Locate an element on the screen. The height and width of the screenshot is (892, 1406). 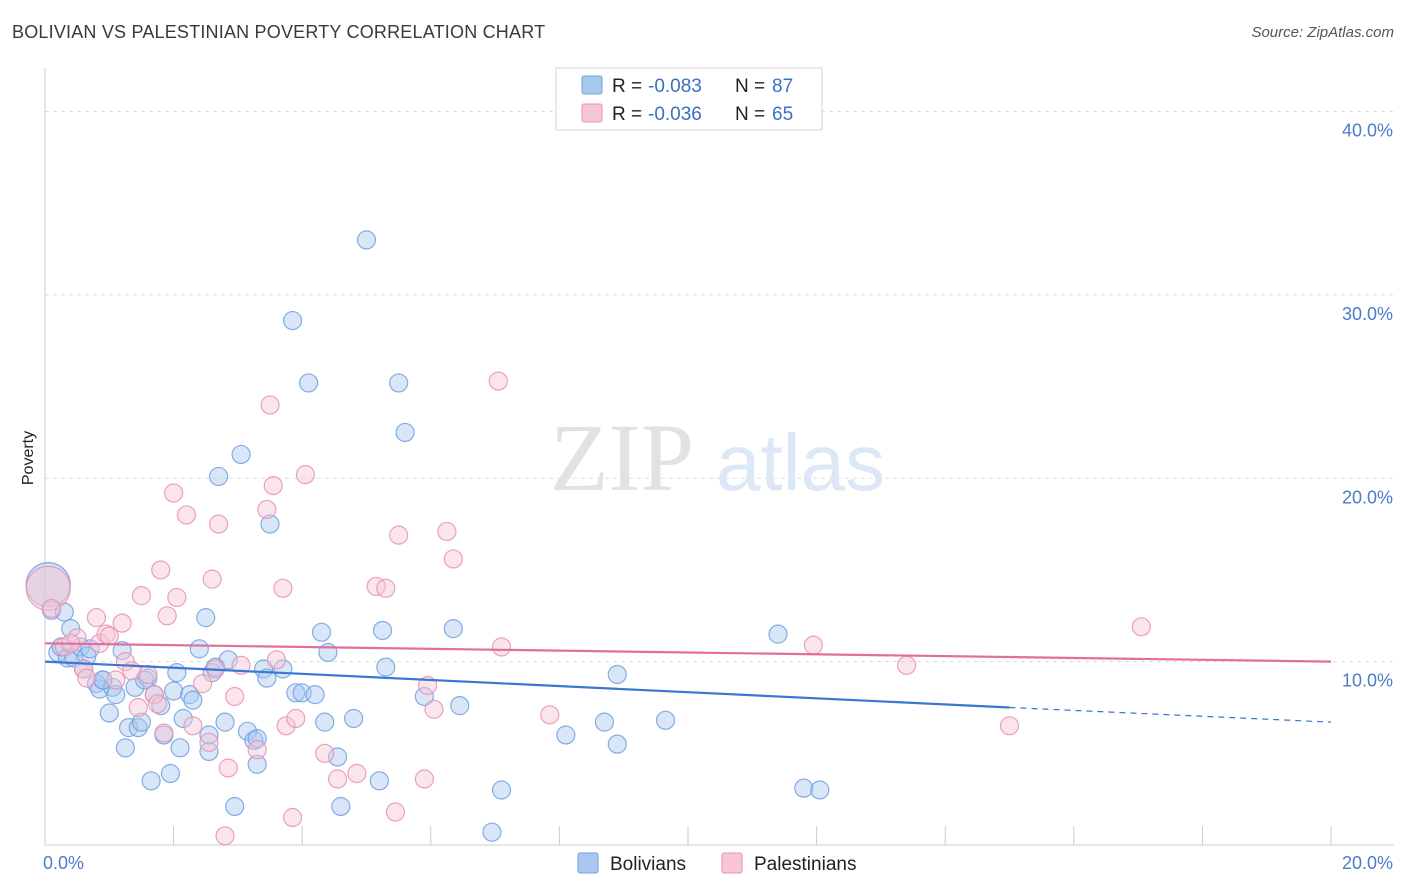
legend-swatch-palestinians is located at coordinates (592, 113).